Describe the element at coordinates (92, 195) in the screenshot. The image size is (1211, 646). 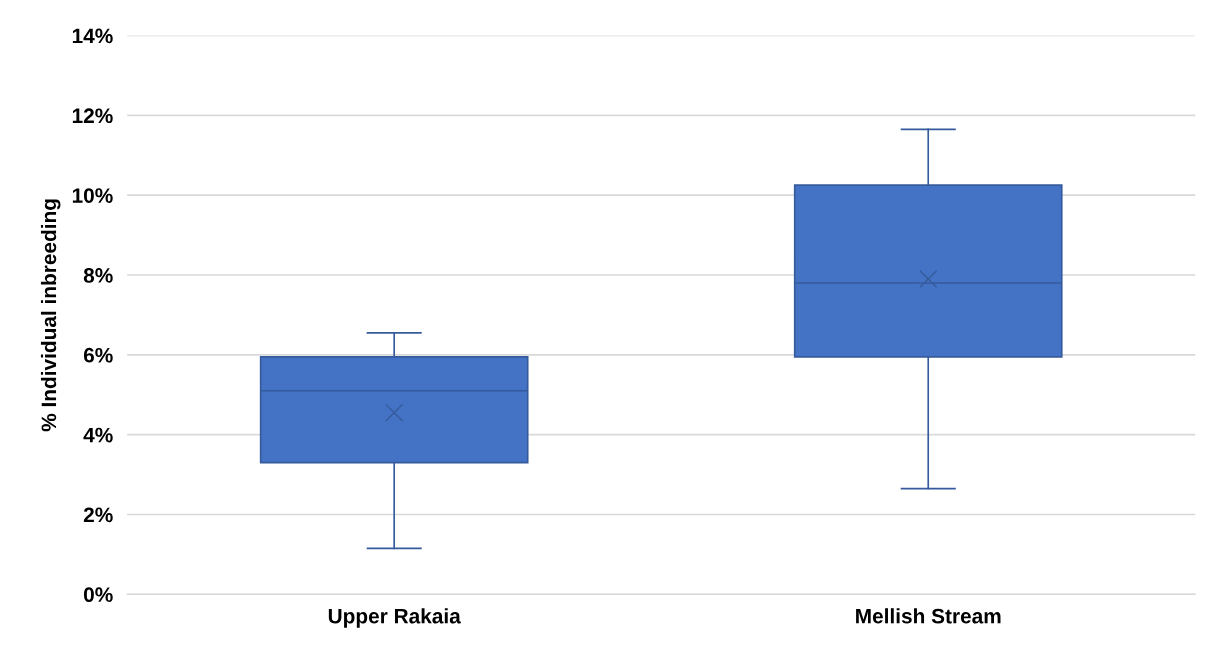
I see `y-tick-label: 10%` at that location.